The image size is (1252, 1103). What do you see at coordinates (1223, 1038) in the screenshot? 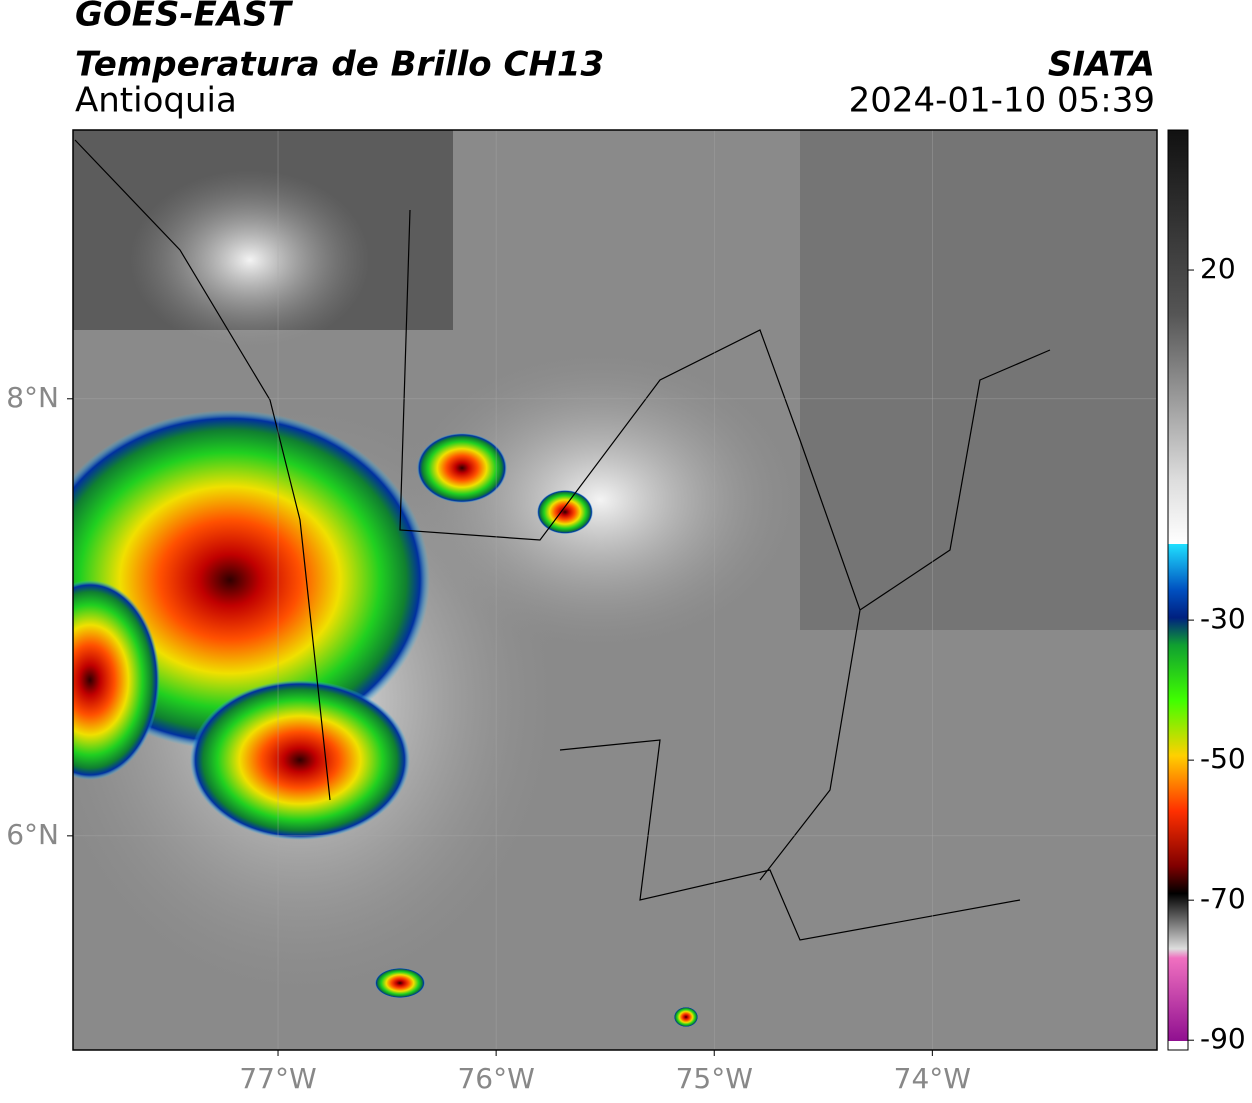
I see `colorbar-tick-label: -90` at bounding box center [1223, 1038].